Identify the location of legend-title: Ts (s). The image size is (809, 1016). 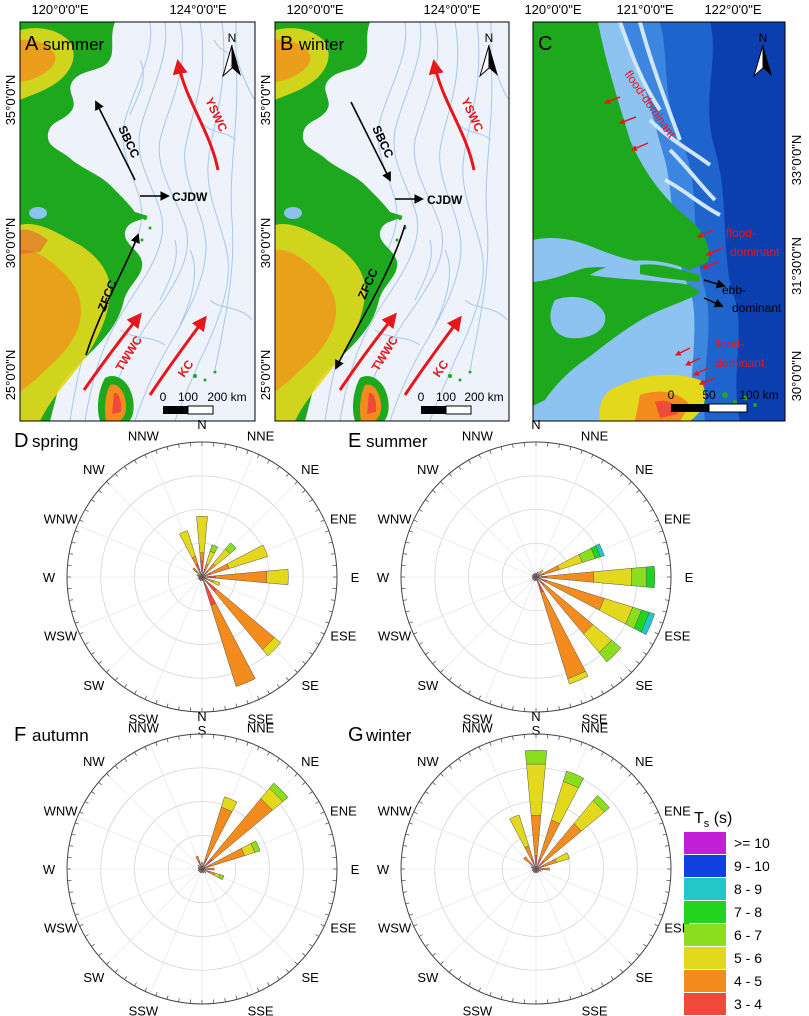
(713, 820).